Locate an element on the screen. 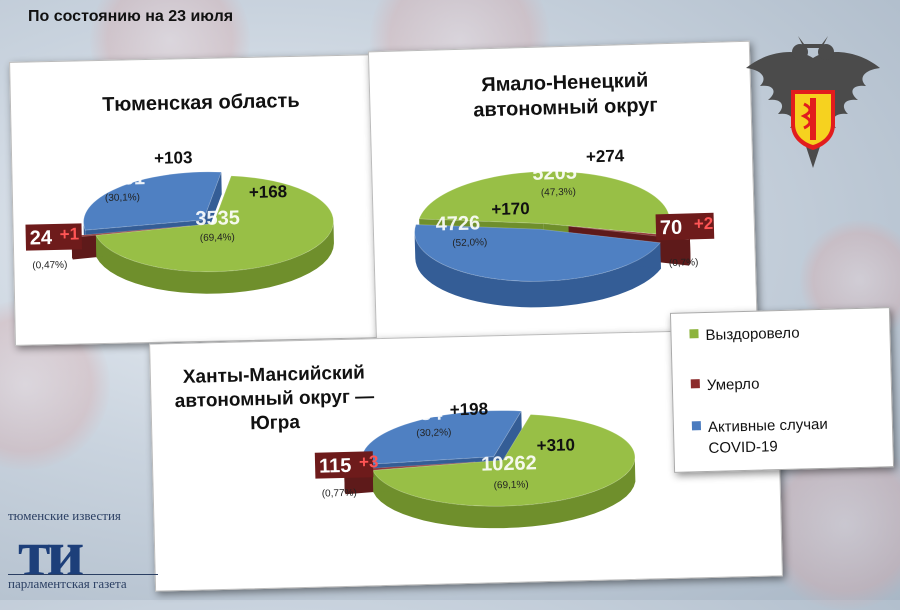  slice-delta-label: +198 is located at coordinates (469, 409).